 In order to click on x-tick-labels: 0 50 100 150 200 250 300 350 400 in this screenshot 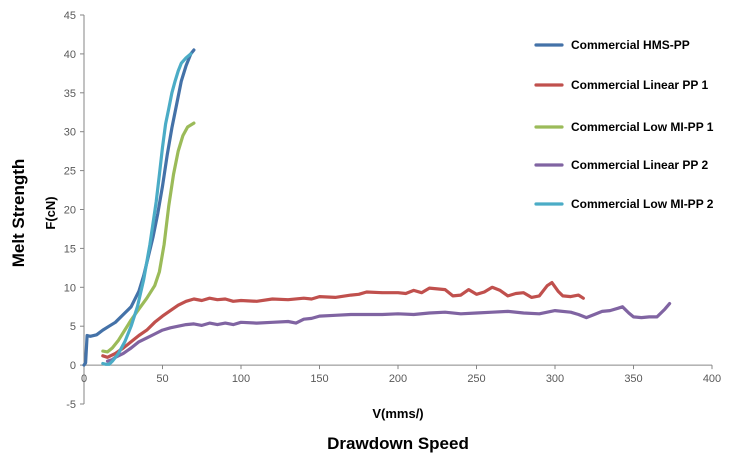, I will do `click(401, 379)`.